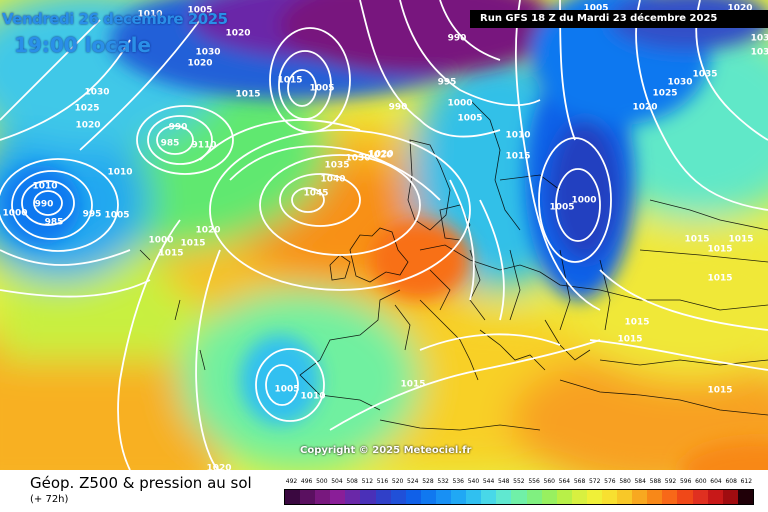 The height and width of the screenshot is (512, 768). I want to click on color-scale-tick: 588, so click(655, 481).